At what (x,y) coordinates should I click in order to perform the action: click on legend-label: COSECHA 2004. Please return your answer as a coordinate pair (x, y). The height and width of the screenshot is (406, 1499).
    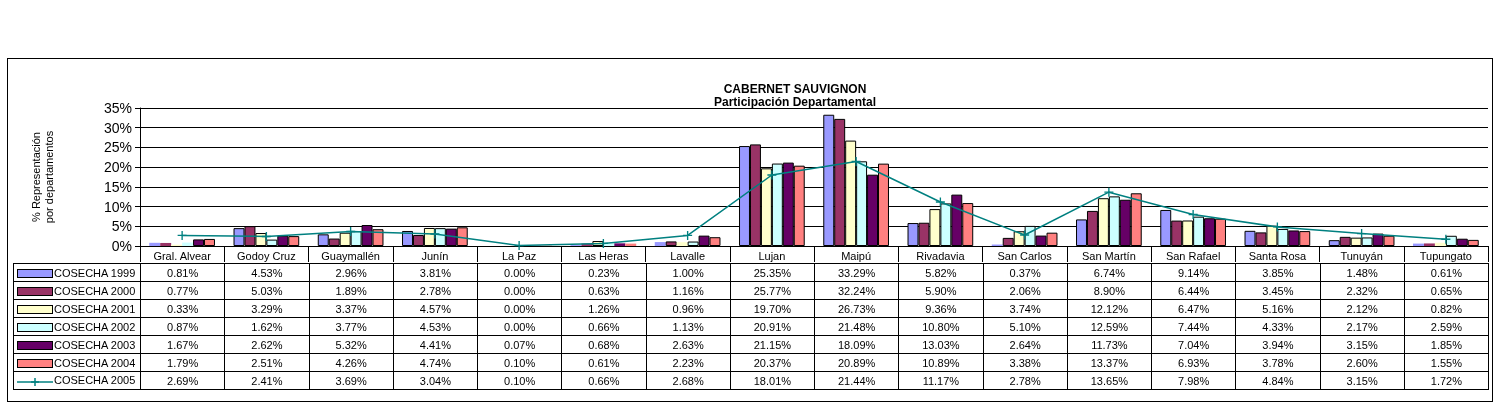
    Looking at the image, I should click on (95, 362).